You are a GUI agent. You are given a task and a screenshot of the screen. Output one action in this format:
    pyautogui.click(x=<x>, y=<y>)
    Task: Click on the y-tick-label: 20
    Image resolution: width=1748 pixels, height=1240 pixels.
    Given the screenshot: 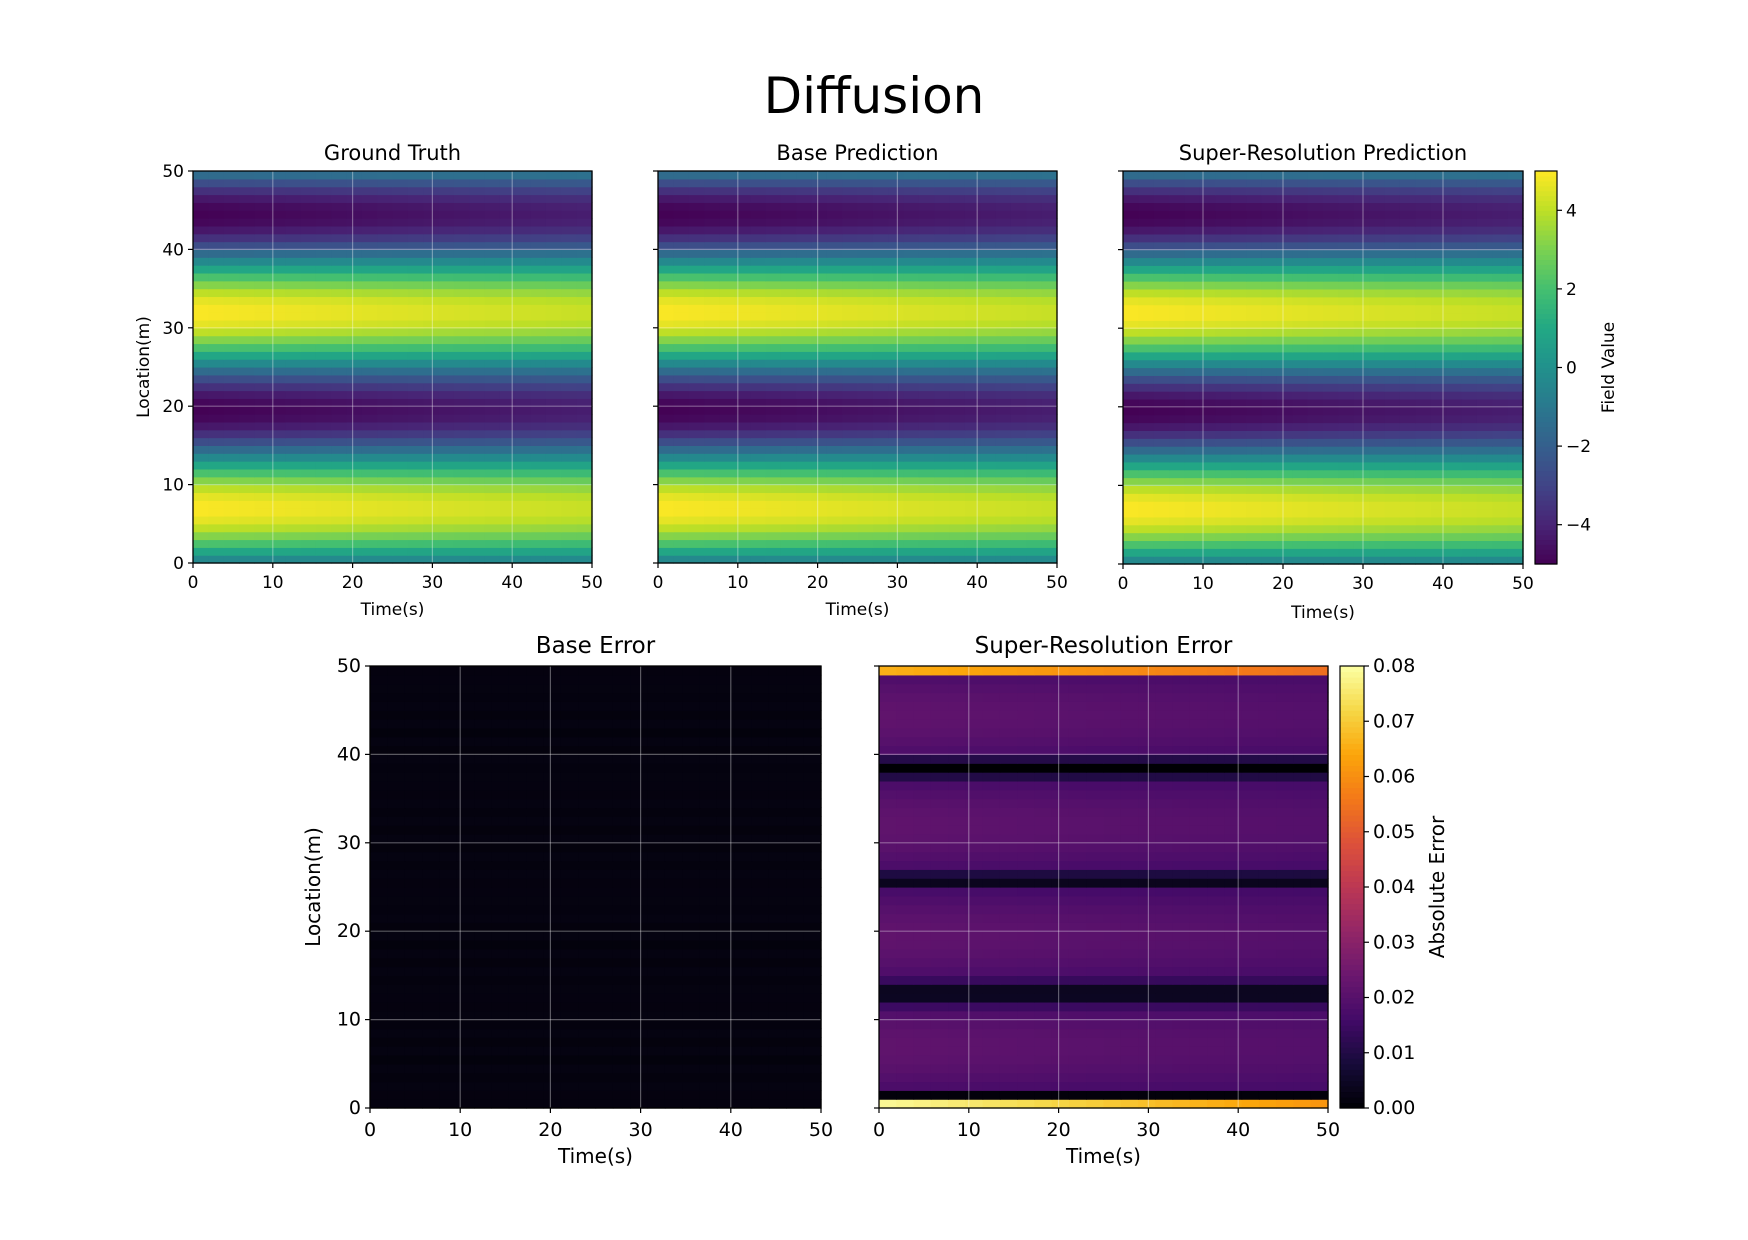 What is the action you would take?
    pyautogui.click(x=173, y=407)
    